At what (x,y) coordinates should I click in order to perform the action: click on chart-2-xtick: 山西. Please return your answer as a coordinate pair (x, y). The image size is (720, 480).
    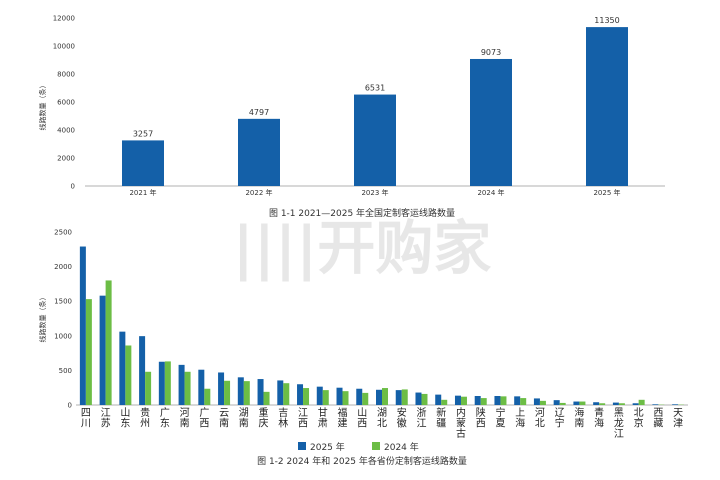
    Looking at the image, I should click on (362, 418).